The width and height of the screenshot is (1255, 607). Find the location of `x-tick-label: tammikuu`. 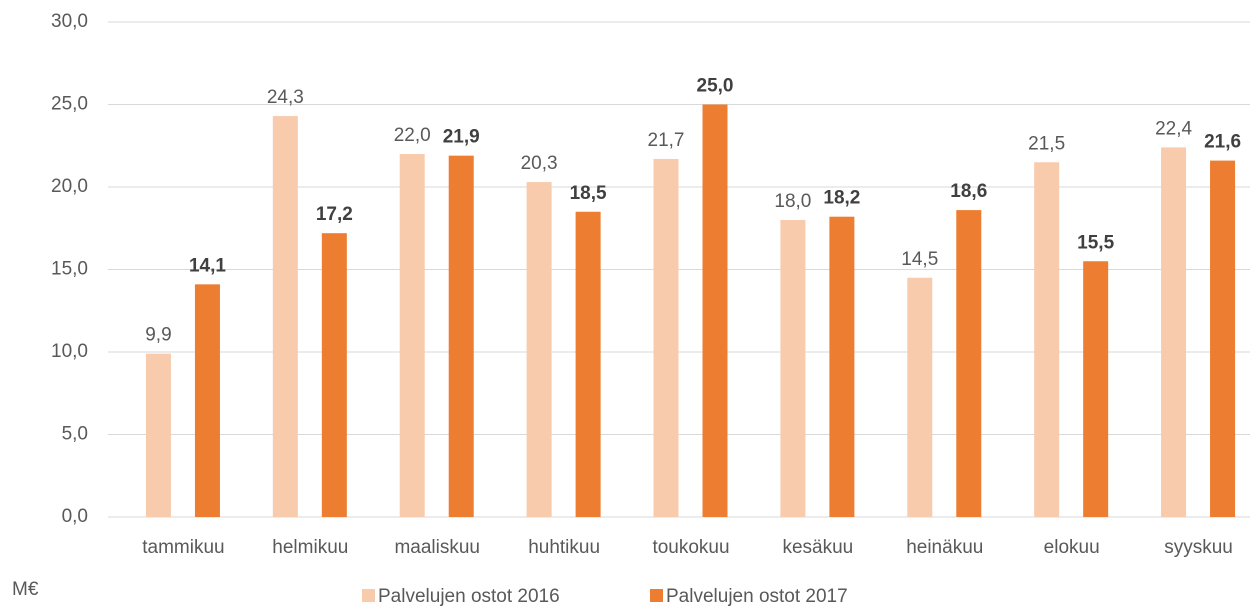

x-tick-label: tammikuu is located at coordinates (183, 547).